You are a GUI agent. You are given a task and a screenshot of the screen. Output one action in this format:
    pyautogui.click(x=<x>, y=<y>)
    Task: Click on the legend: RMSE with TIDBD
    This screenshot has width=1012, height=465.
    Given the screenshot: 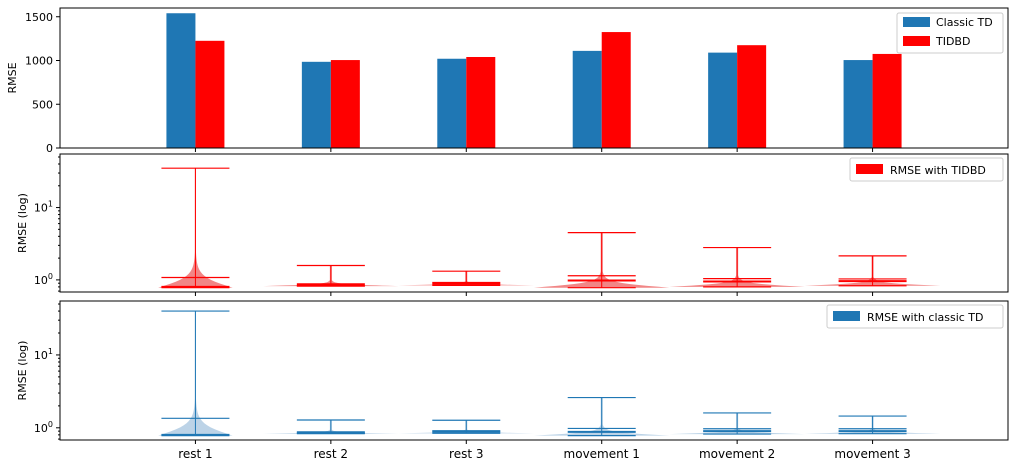 What is the action you would take?
    pyautogui.click(x=926, y=169)
    